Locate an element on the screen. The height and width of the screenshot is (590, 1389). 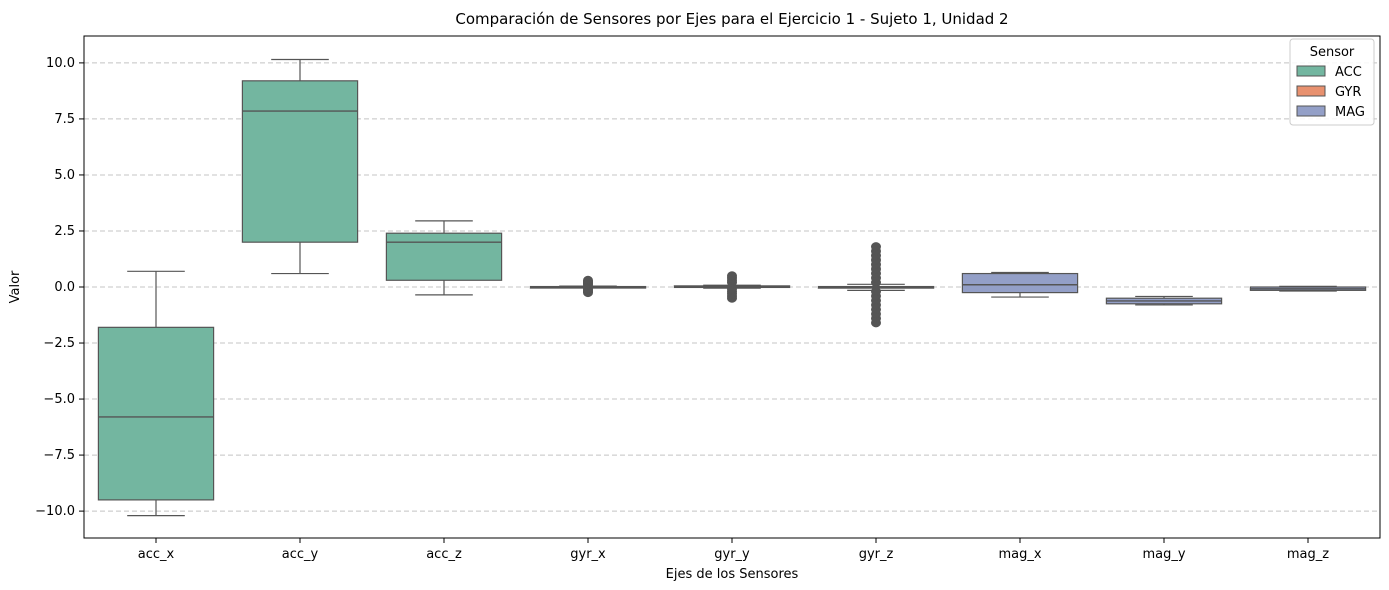
box-gyr_y is located at coordinates (732, 287).